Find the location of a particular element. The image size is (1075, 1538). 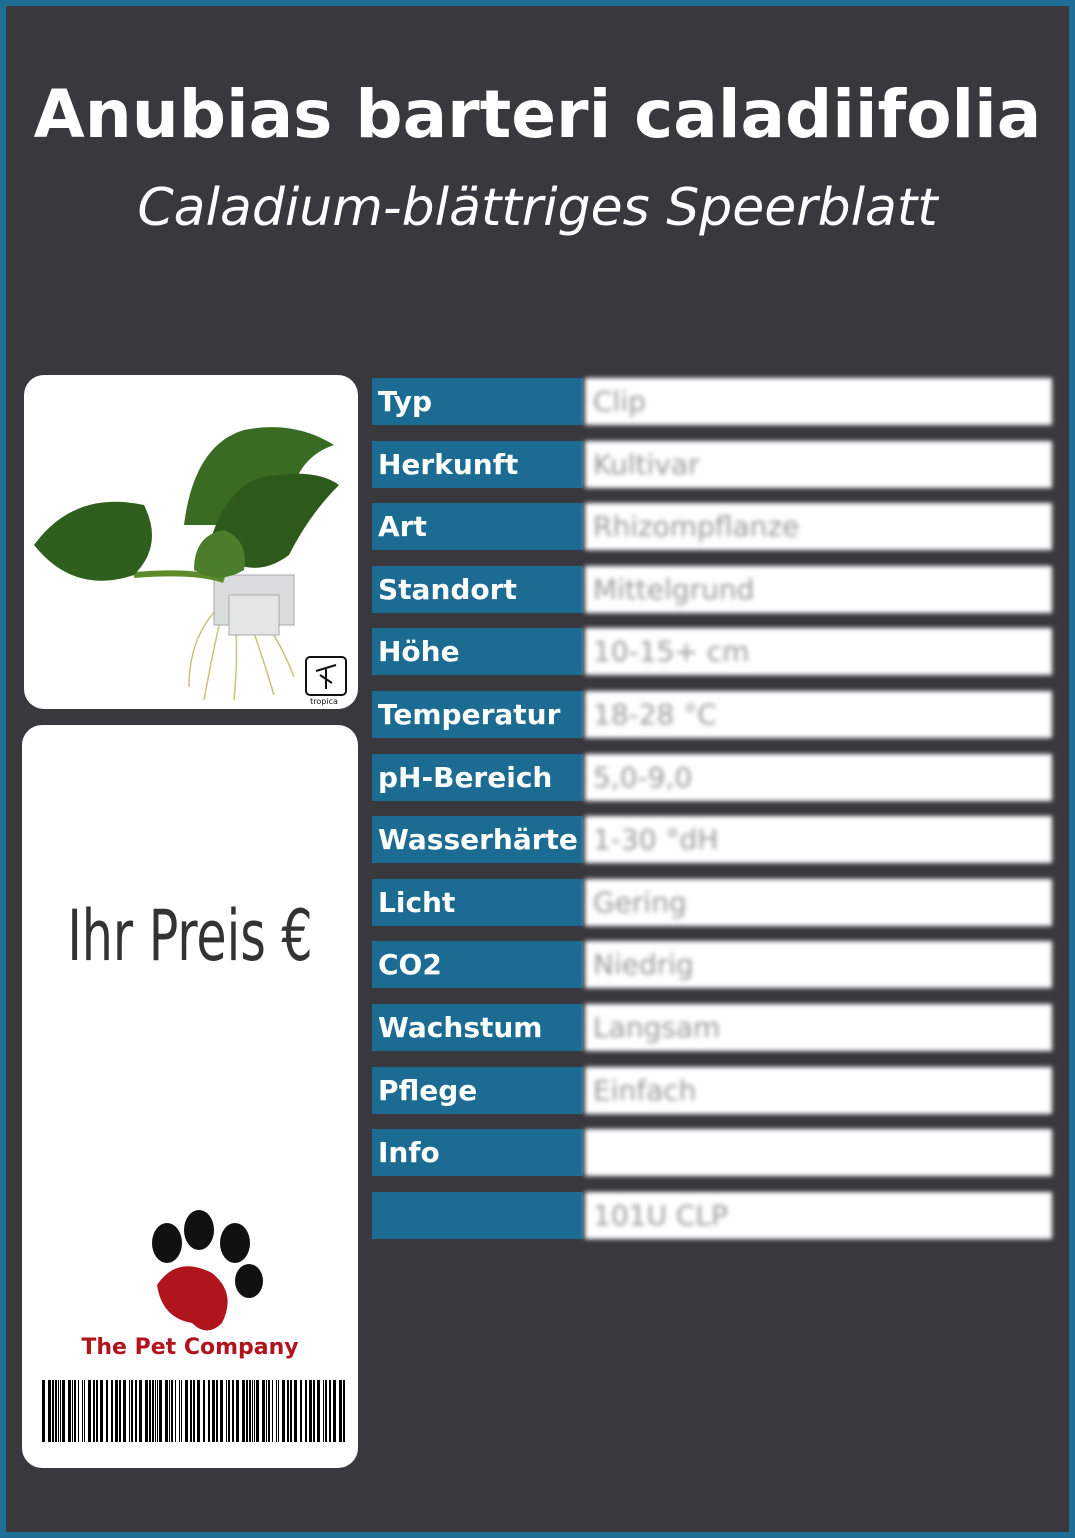

row-label: CO2 is located at coordinates (477, 965).